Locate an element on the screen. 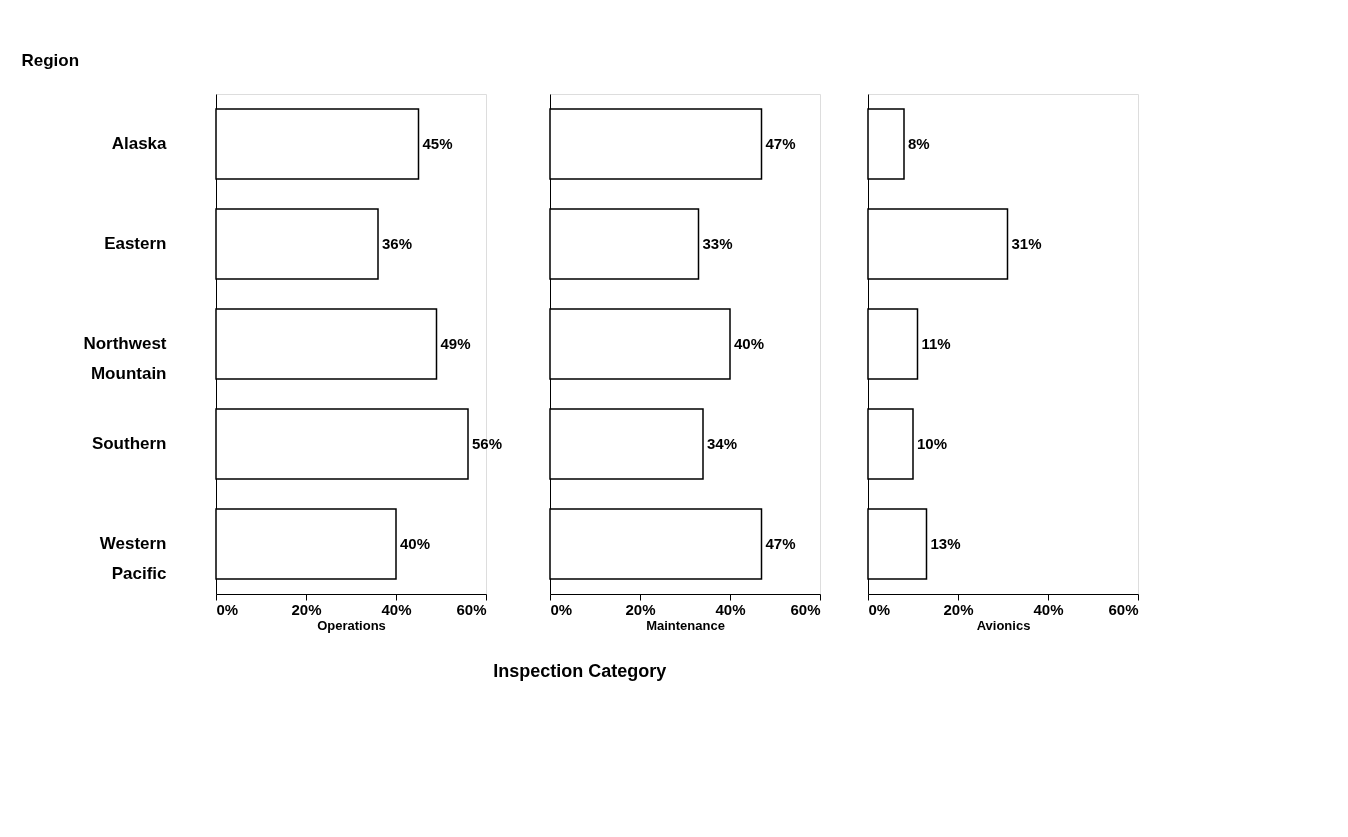 This screenshot has width=1348, height=837. y-tick-label: Eastern is located at coordinates (135, 243).